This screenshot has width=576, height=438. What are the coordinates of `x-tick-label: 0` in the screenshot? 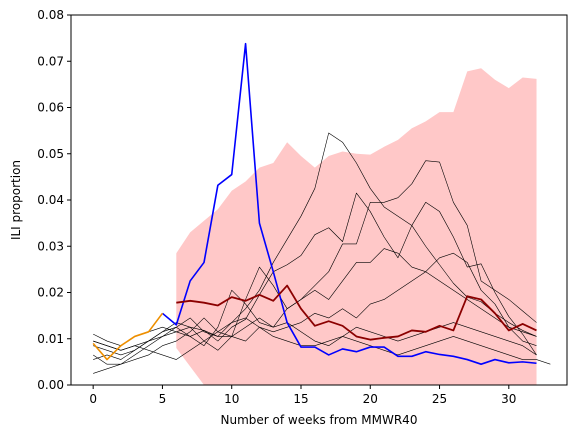 It's located at (93, 399).